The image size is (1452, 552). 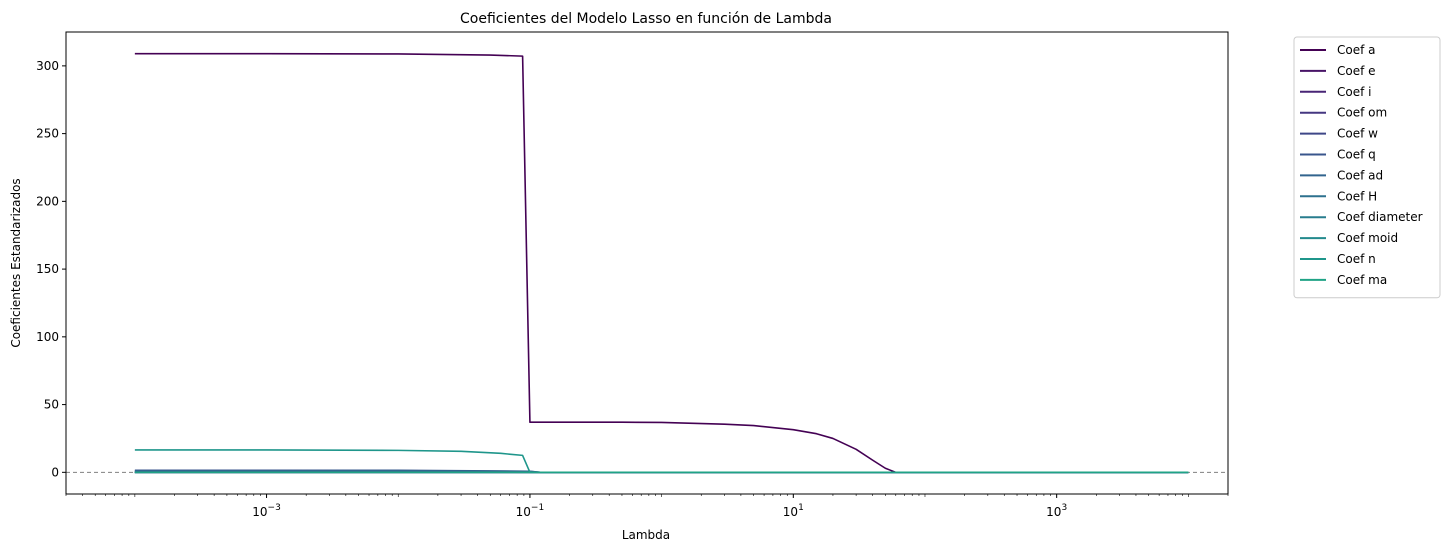 I want to click on x-tick-label: 10¹, so click(x=793, y=511).